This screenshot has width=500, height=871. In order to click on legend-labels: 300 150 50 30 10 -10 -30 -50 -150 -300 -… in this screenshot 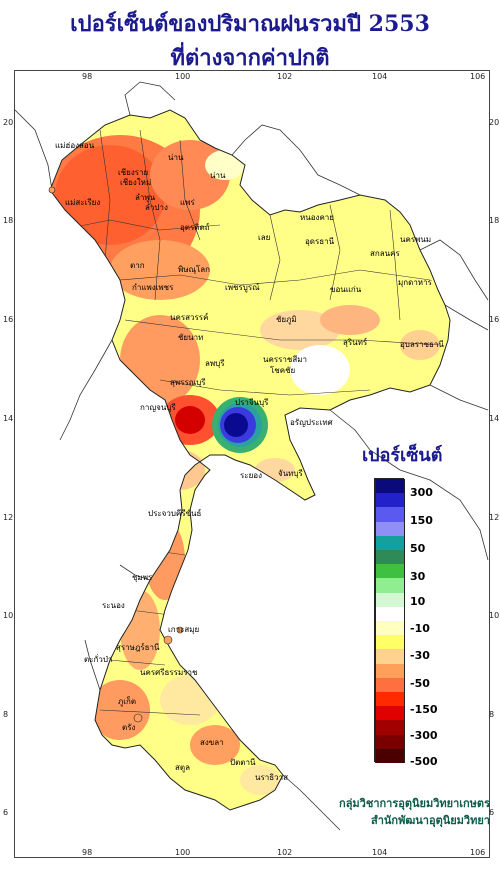, I will do `click(440, 623)`.